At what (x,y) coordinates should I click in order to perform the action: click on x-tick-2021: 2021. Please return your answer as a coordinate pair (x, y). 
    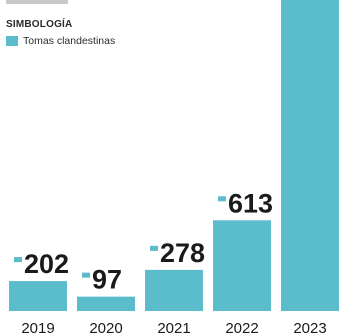
    Looking at the image, I should click on (173, 328).